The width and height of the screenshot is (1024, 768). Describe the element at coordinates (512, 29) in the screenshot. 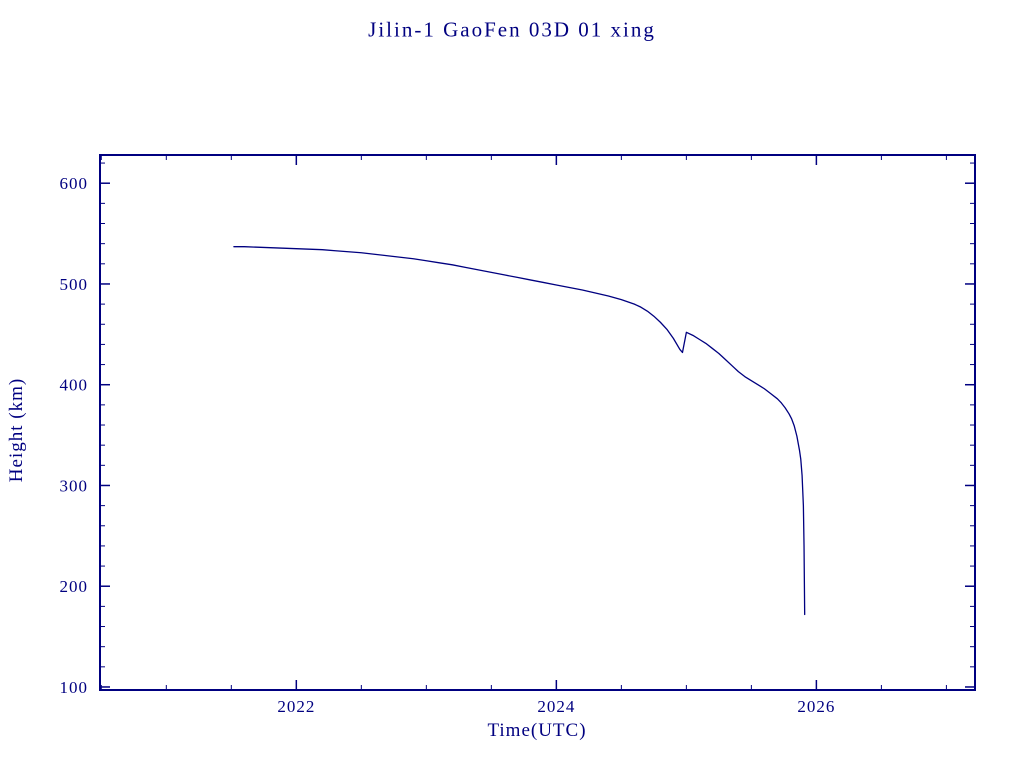

I see `chart-title: Jilin-1 GaoFen 03D 01 xing` at that location.